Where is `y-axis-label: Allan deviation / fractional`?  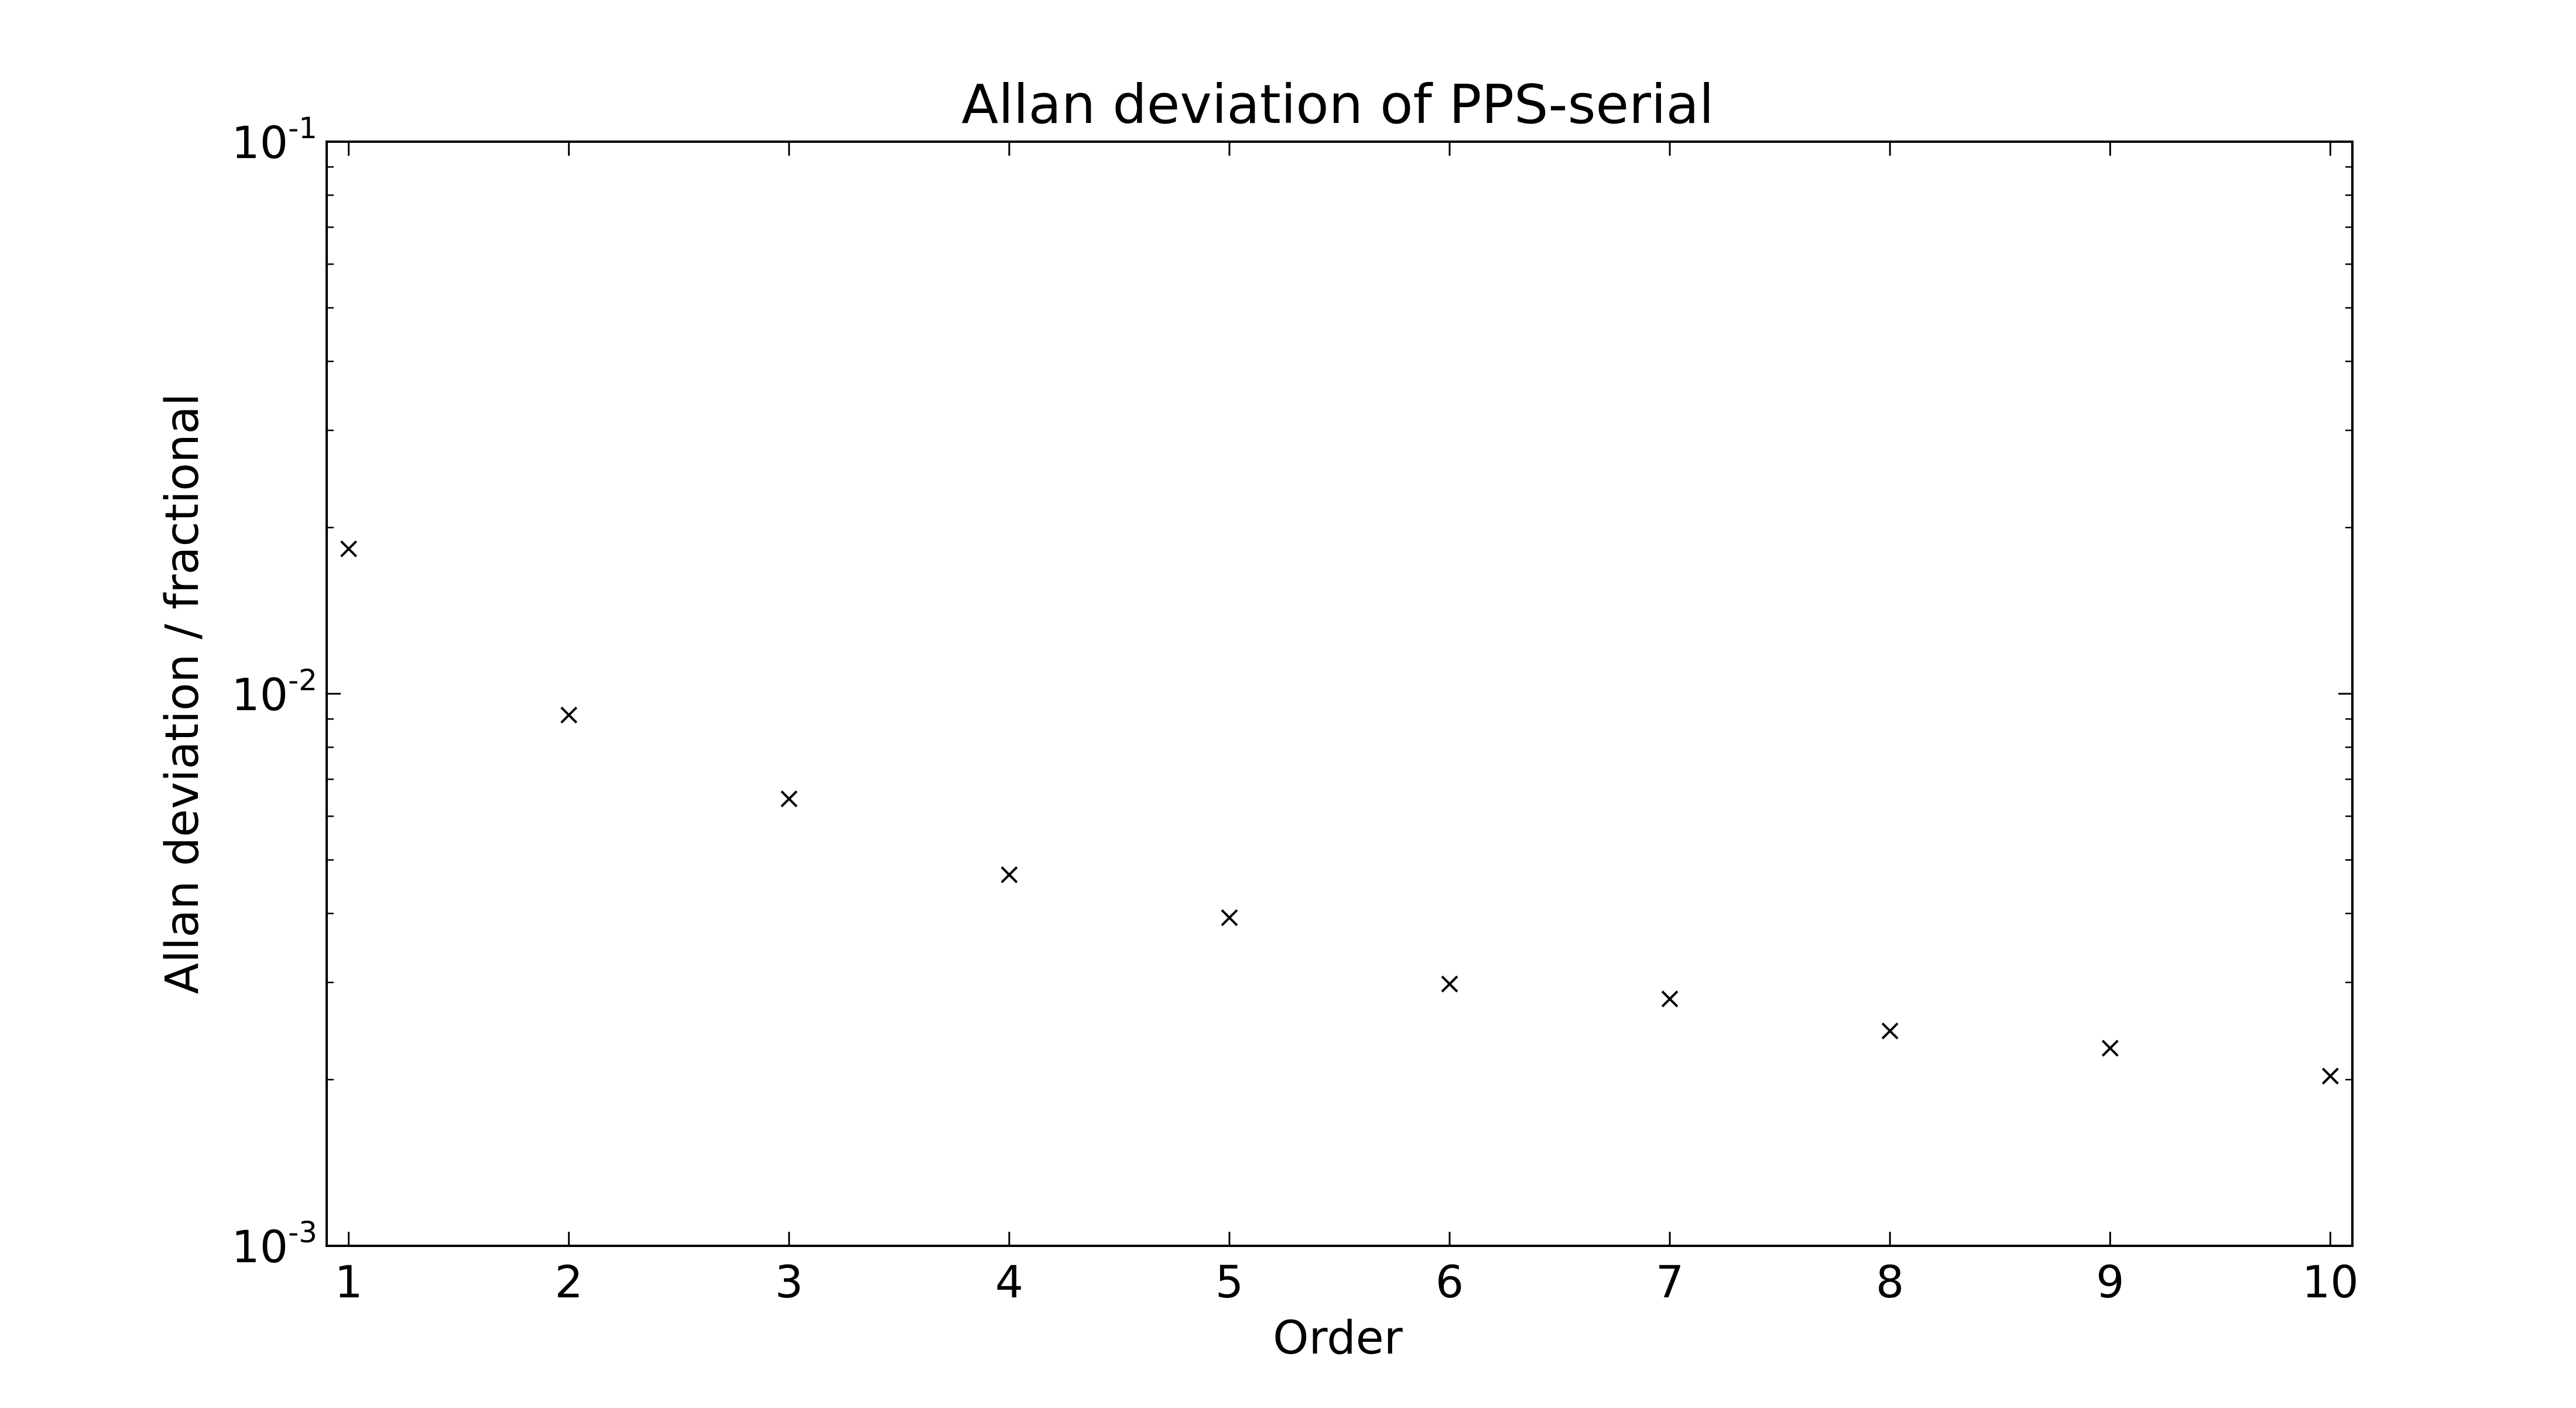
y-axis-label: Allan deviation / fractional is located at coordinates (182, 693).